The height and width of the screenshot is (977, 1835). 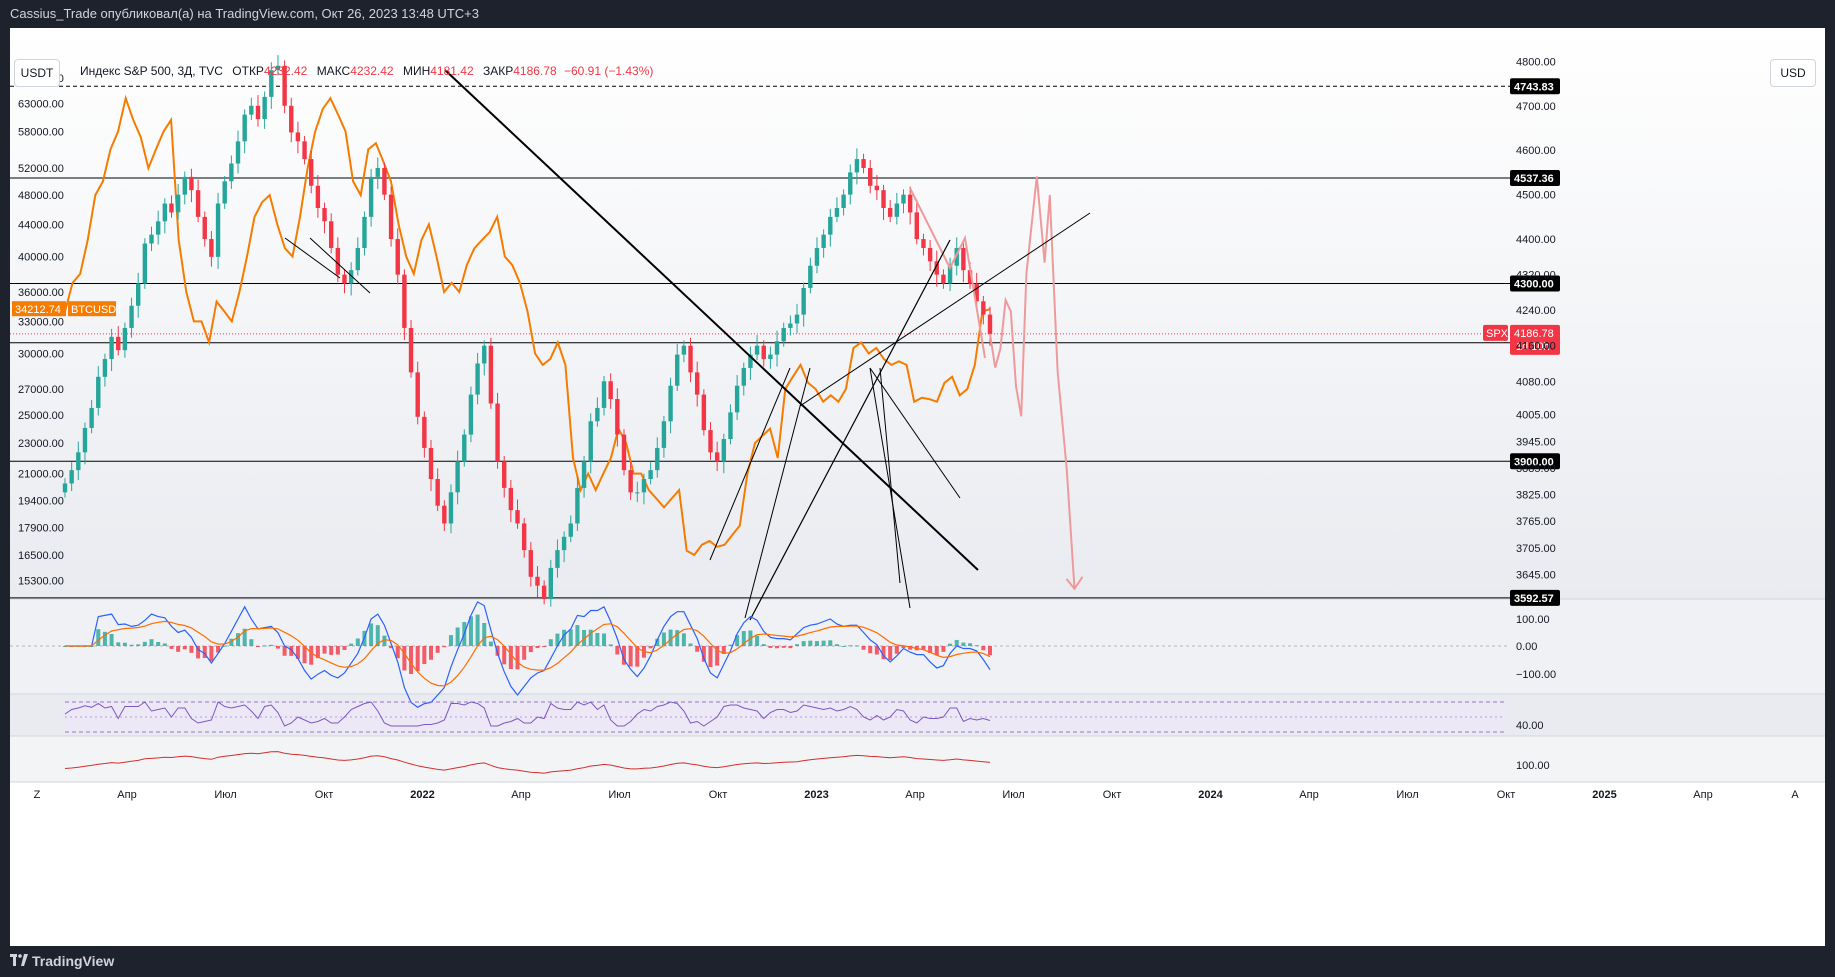 I want to click on right-axis-tick: 3945.00, so click(x=1536, y=442).